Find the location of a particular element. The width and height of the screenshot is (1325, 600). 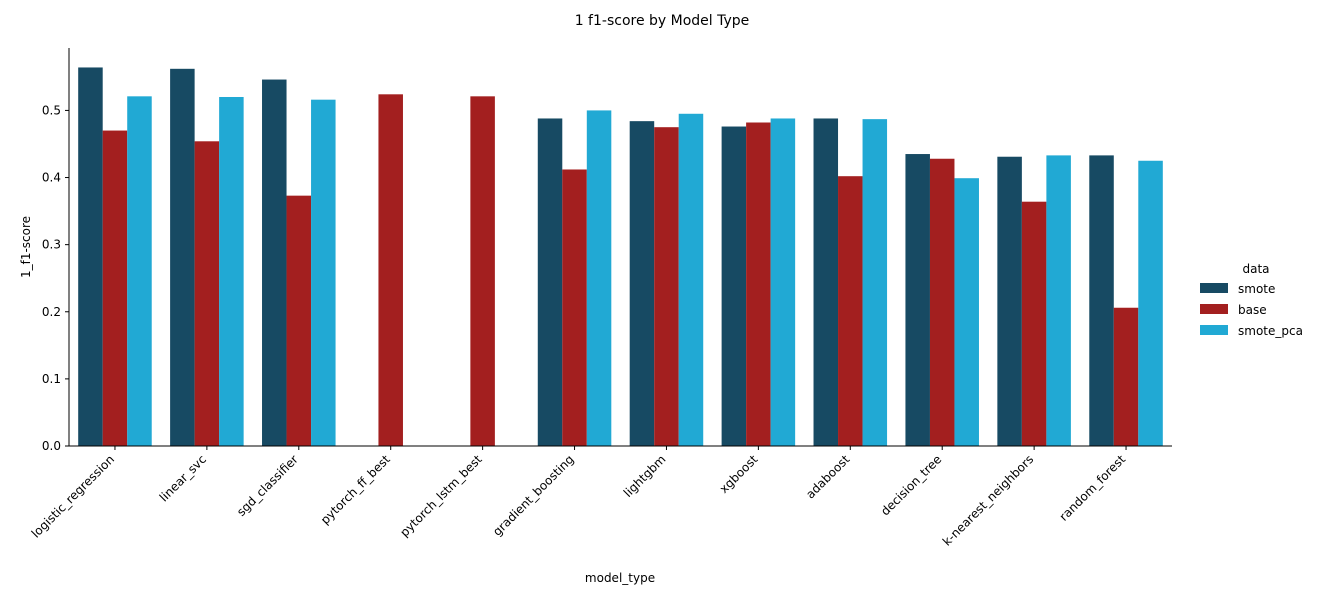

x-tick-label: pytorch_lstm_best is located at coordinates (441, 496).